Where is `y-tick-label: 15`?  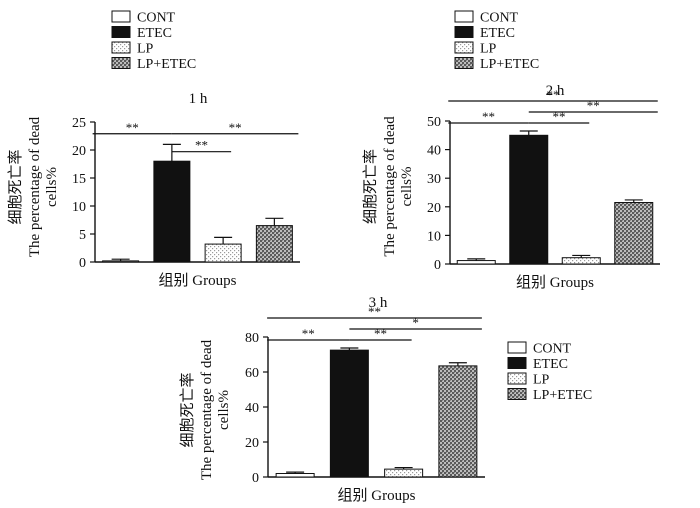 y-tick-label: 15 is located at coordinates (79, 179).